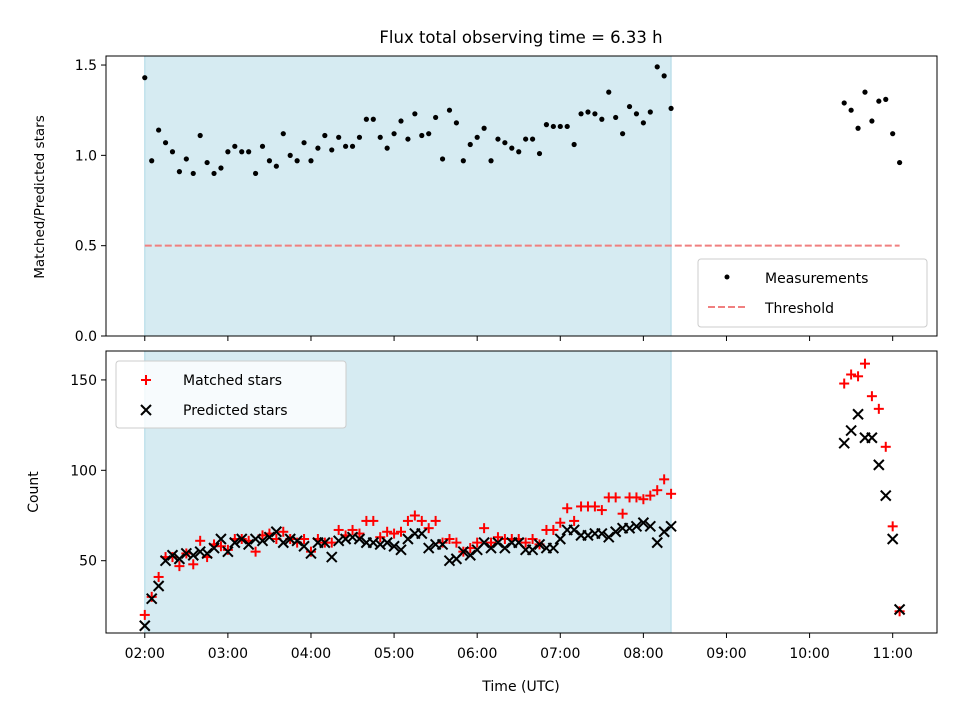 The image size is (960, 720). I want to click on x-tick-label: 06:00, so click(477, 654).